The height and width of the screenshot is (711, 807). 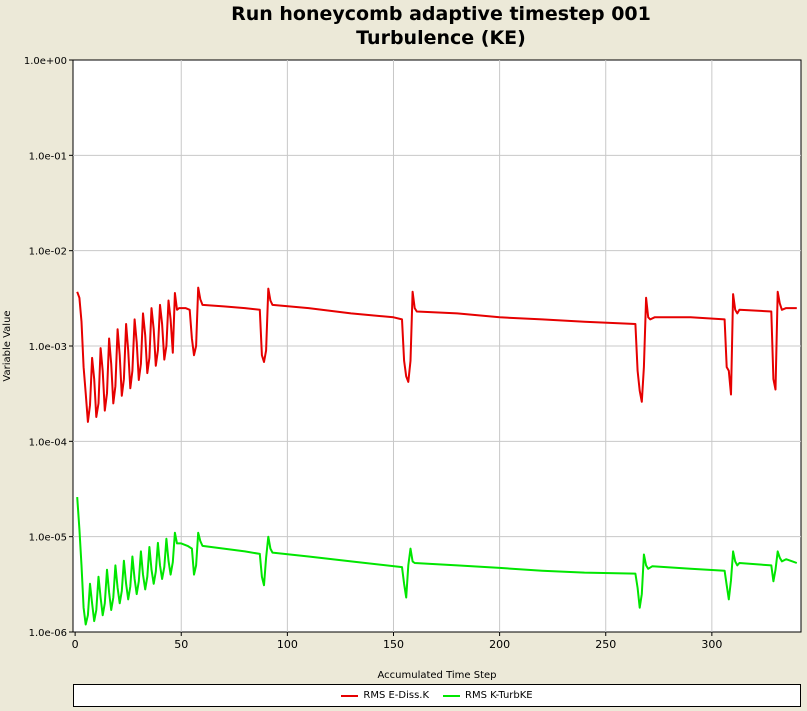 What do you see at coordinates (452, 695) in the screenshot?
I see `legend-swatch-k-turbke` at bounding box center [452, 695].